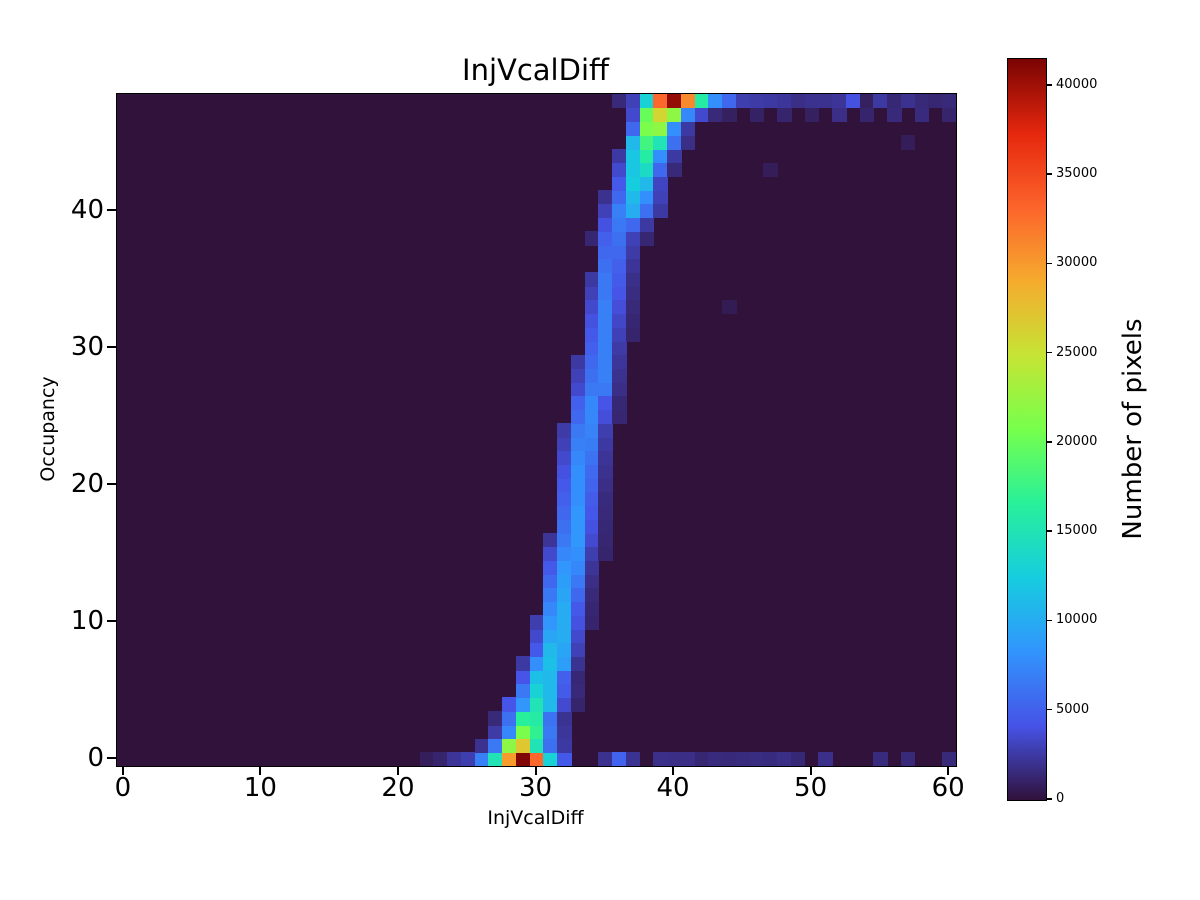 The width and height of the screenshot is (1200, 900). What do you see at coordinates (1077, 84) in the screenshot?
I see `colorbar-tick-label: 40000` at bounding box center [1077, 84].